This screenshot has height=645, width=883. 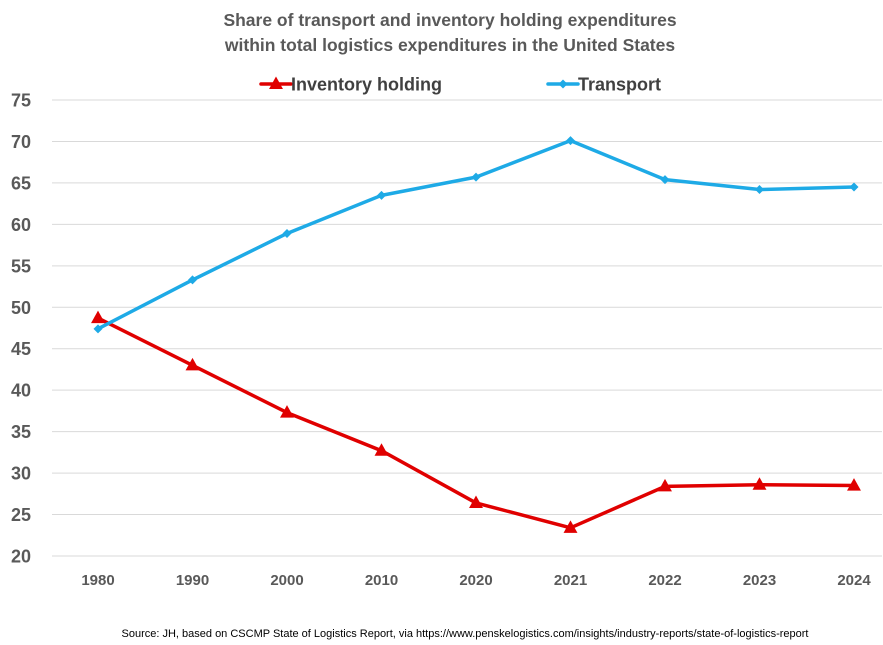 I want to click on x-tick-label-2023: 2023, so click(x=759, y=580).